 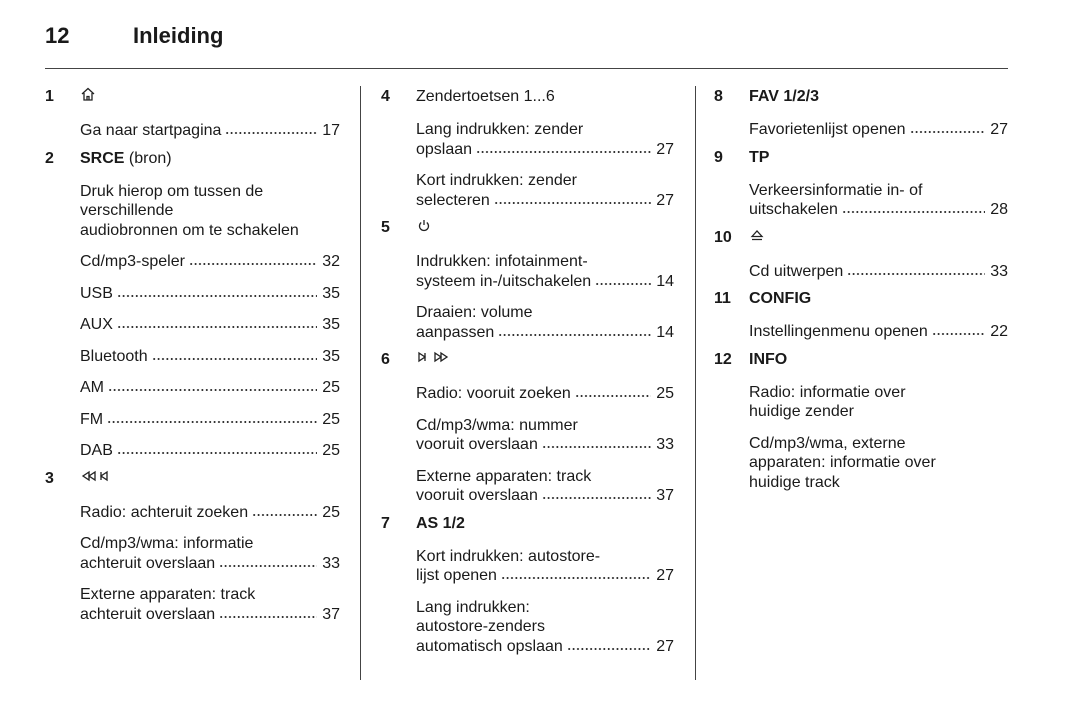 I want to click on entry-text: Kort indrukken: zender, so click(x=496, y=180).